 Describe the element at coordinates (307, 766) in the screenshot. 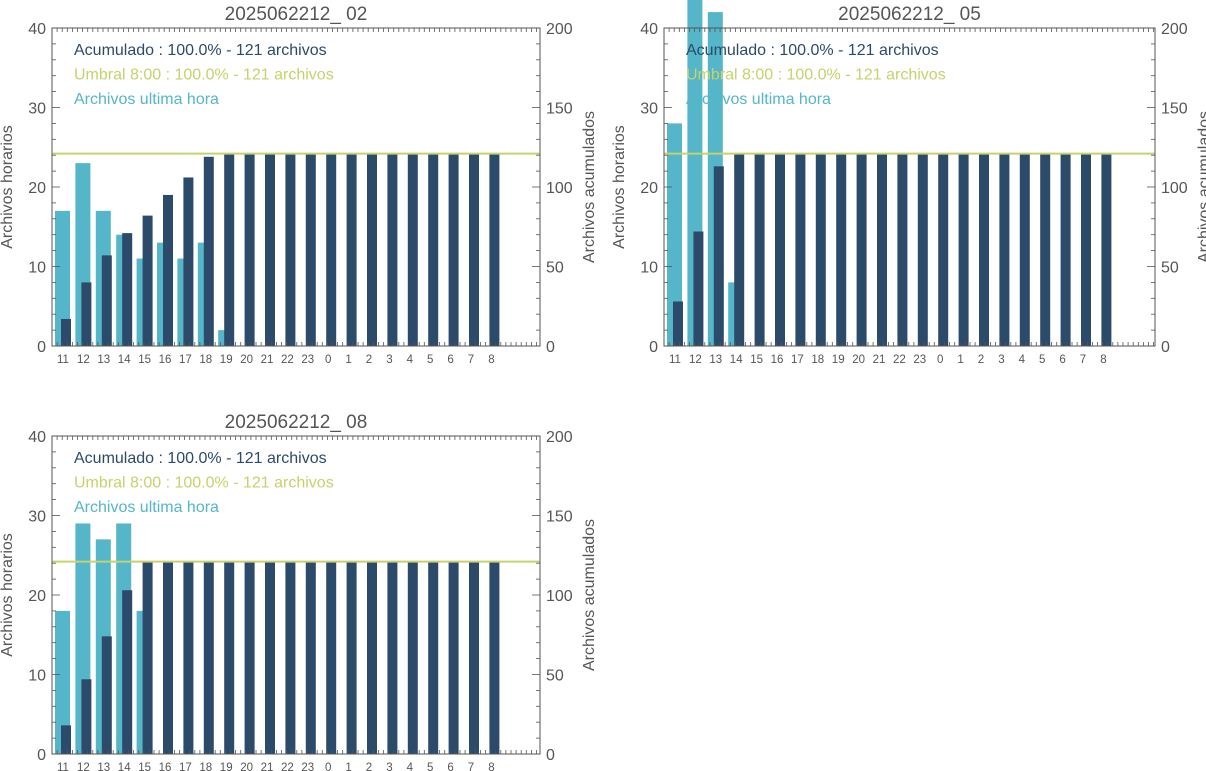

I see `x-tick-label: 23` at that location.